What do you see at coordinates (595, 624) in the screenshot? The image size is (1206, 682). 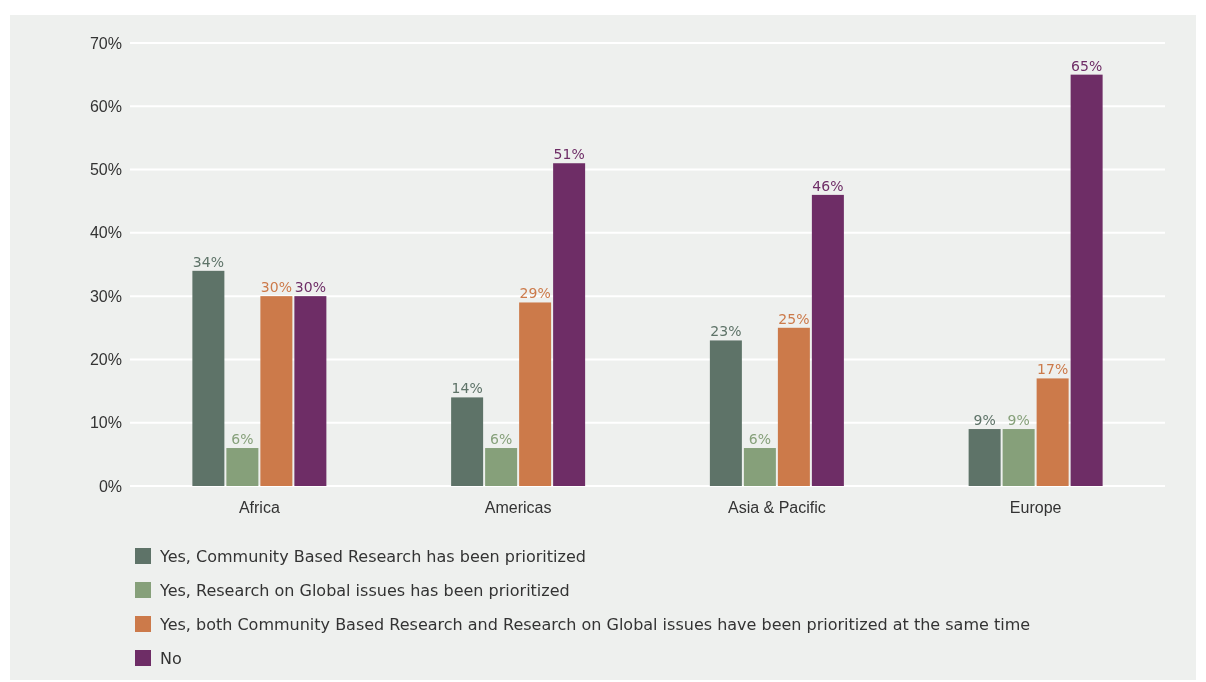 I see `legend-label: Yes, both Community Based Research and Research on Global issues have been prioritized at the same time` at bounding box center [595, 624].